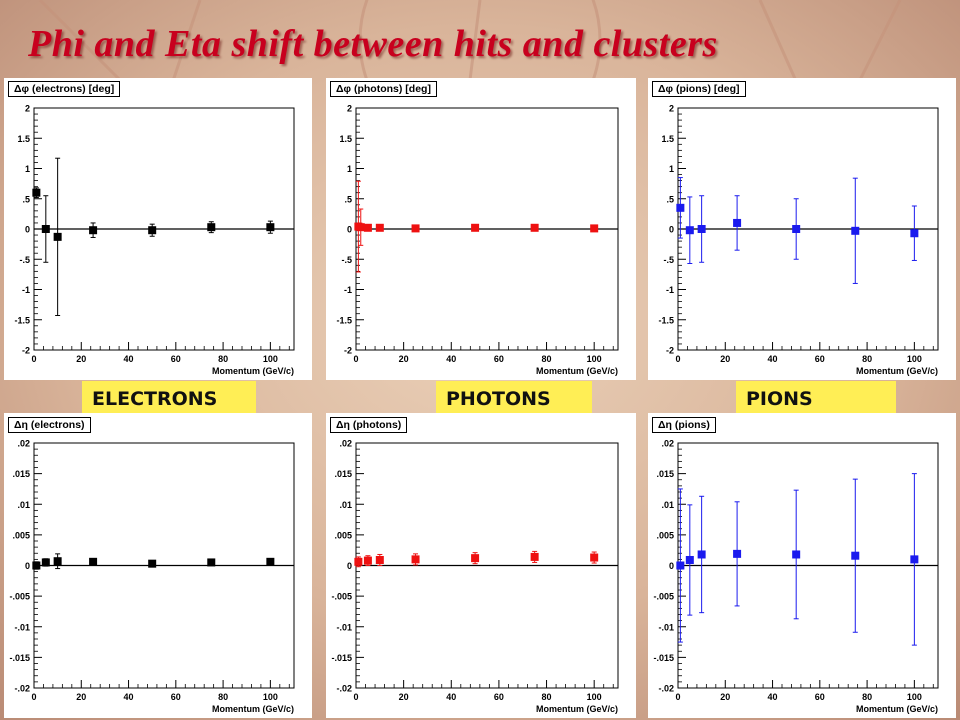 This screenshot has height=720, width=960. I want to click on hist-title: Δφ (electrons) [deg], so click(64, 89).